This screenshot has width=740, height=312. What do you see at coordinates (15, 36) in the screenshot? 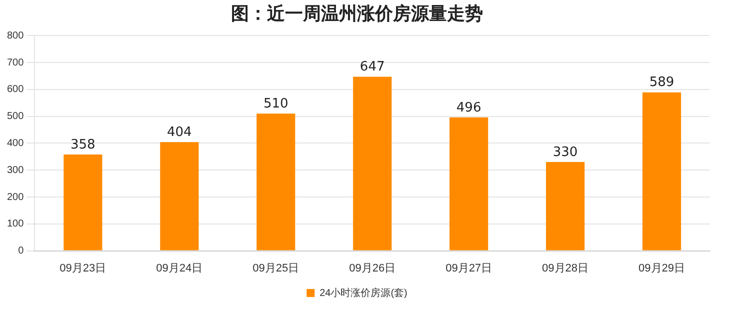
I see `y-tick-label: 800` at bounding box center [15, 36].